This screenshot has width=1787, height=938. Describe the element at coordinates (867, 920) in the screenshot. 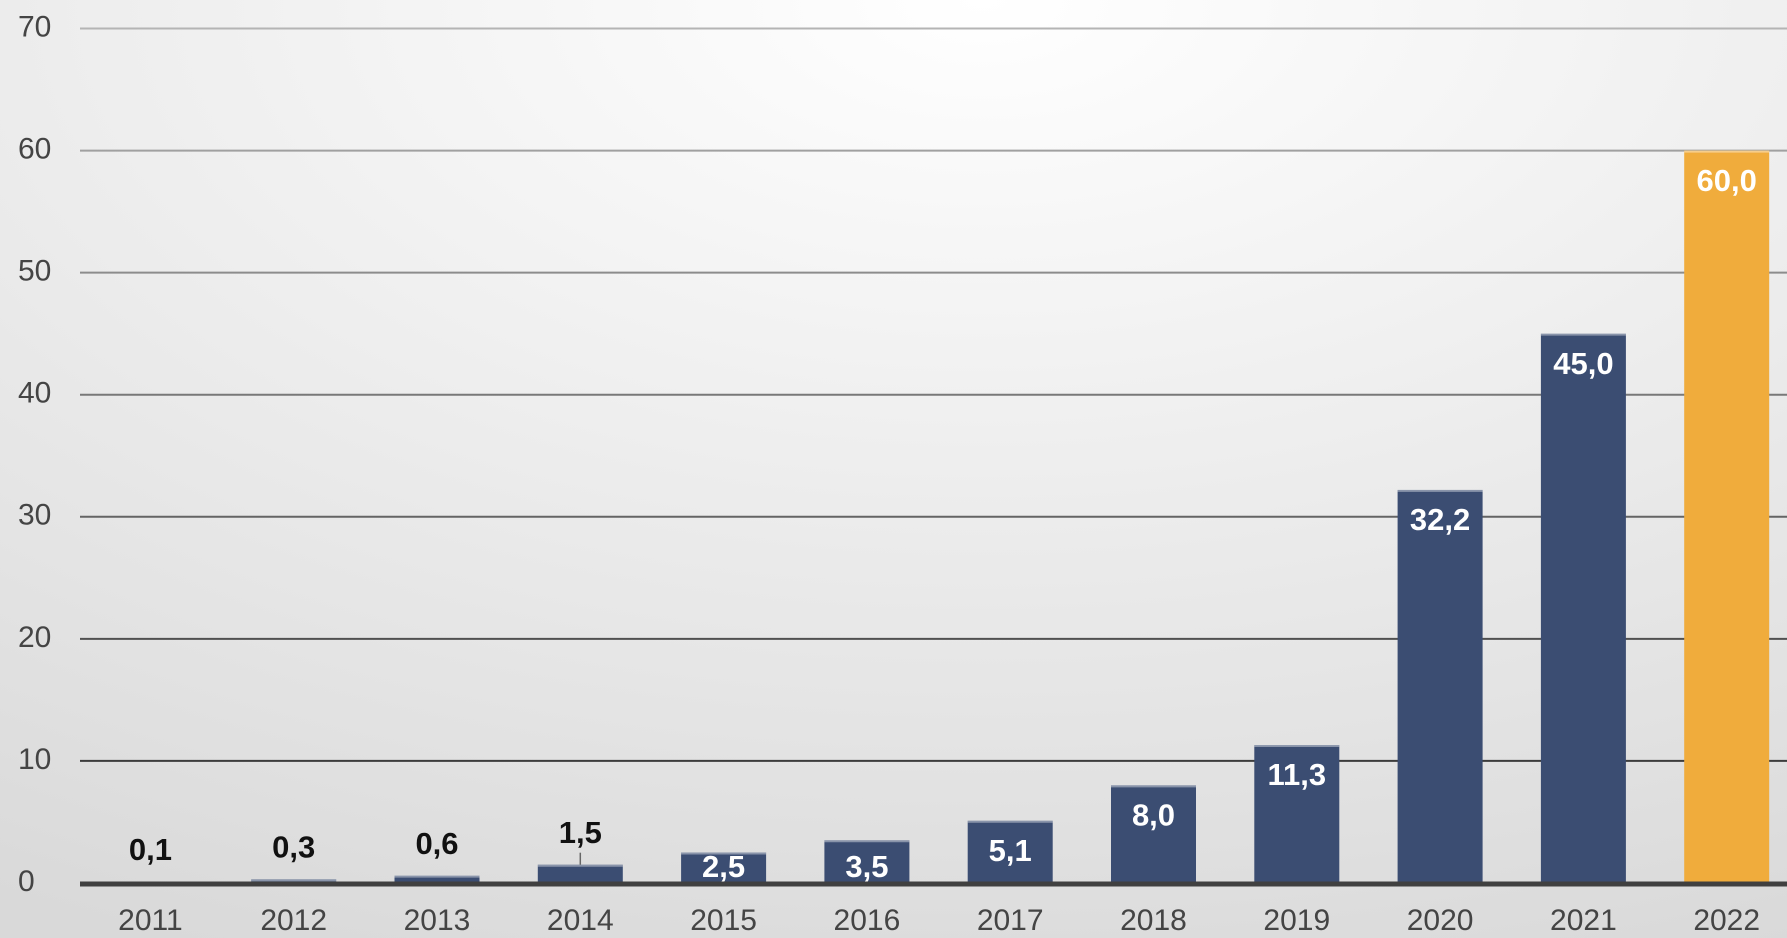

I see `x-tick-label: 2016` at that location.